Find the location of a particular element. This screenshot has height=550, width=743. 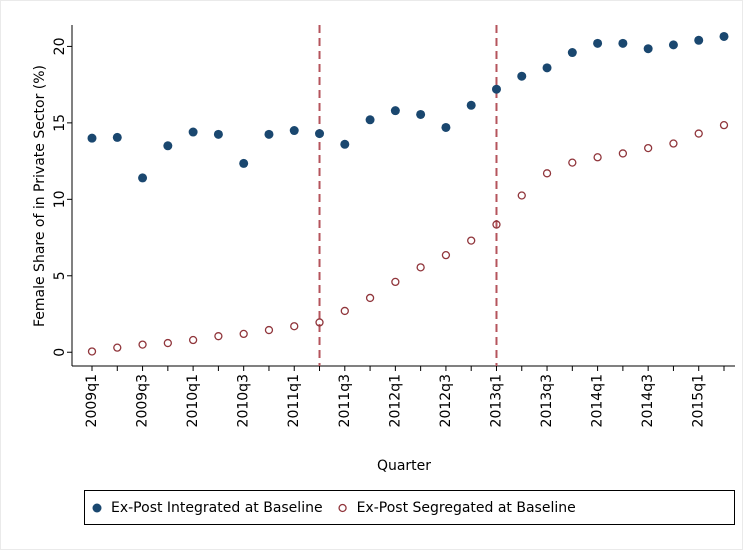

legend-label: Ex-Post Segregated at Baseline is located at coordinates (466, 508).